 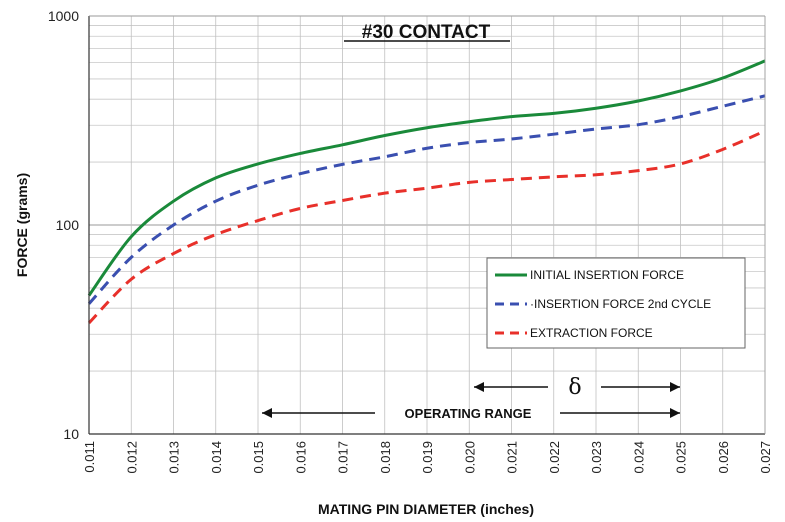 I want to click on delta-annotation: δ, so click(x=577, y=387).